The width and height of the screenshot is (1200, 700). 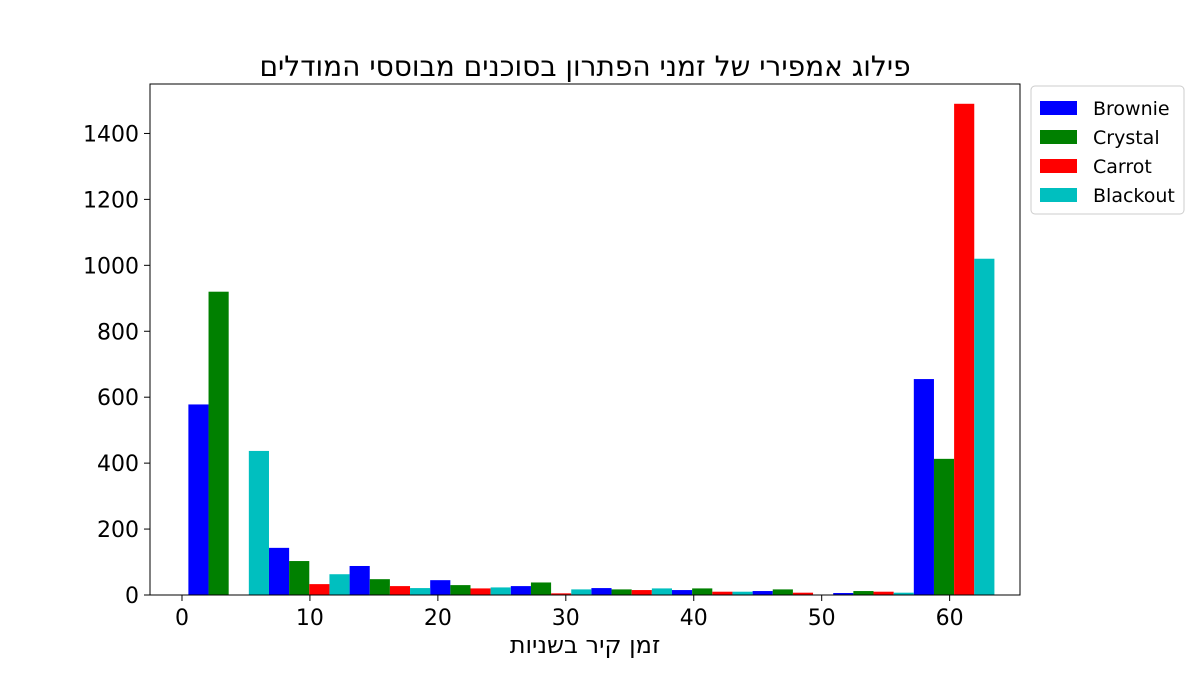 What do you see at coordinates (1134, 196) in the screenshot?
I see `legend-label-blackout: Blackout` at bounding box center [1134, 196].